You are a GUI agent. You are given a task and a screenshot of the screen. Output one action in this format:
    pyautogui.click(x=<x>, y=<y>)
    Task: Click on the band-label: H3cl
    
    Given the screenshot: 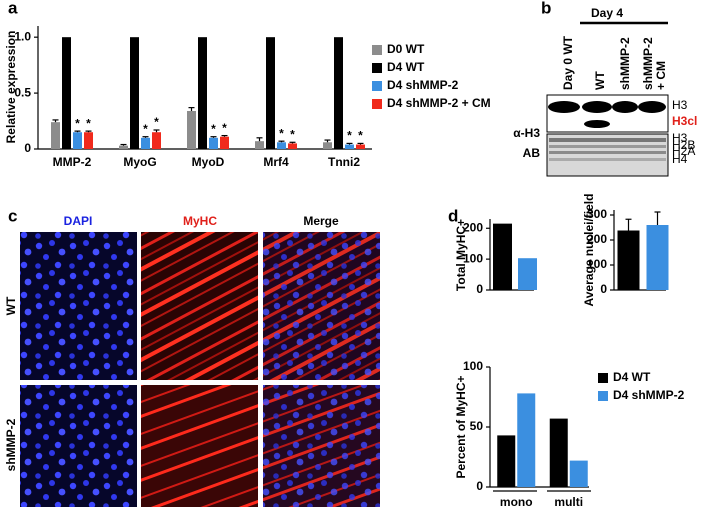 What is the action you would take?
    pyautogui.click(x=684, y=121)
    